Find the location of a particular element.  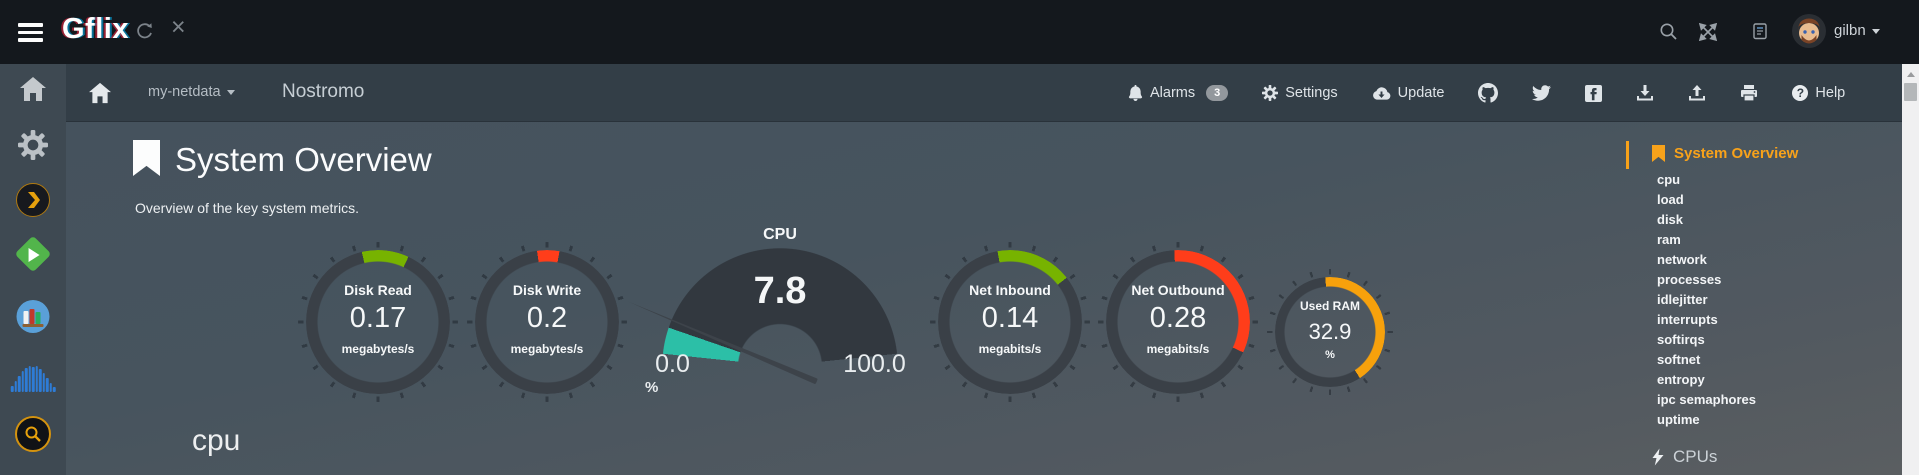

help-button: ? Help is located at coordinates (1818, 93).